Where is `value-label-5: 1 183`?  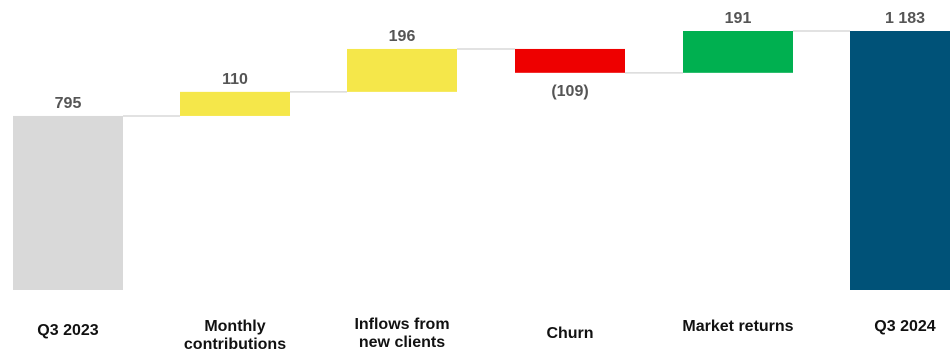
value-label-5: 1 183 is located at coordinates (905, 18).